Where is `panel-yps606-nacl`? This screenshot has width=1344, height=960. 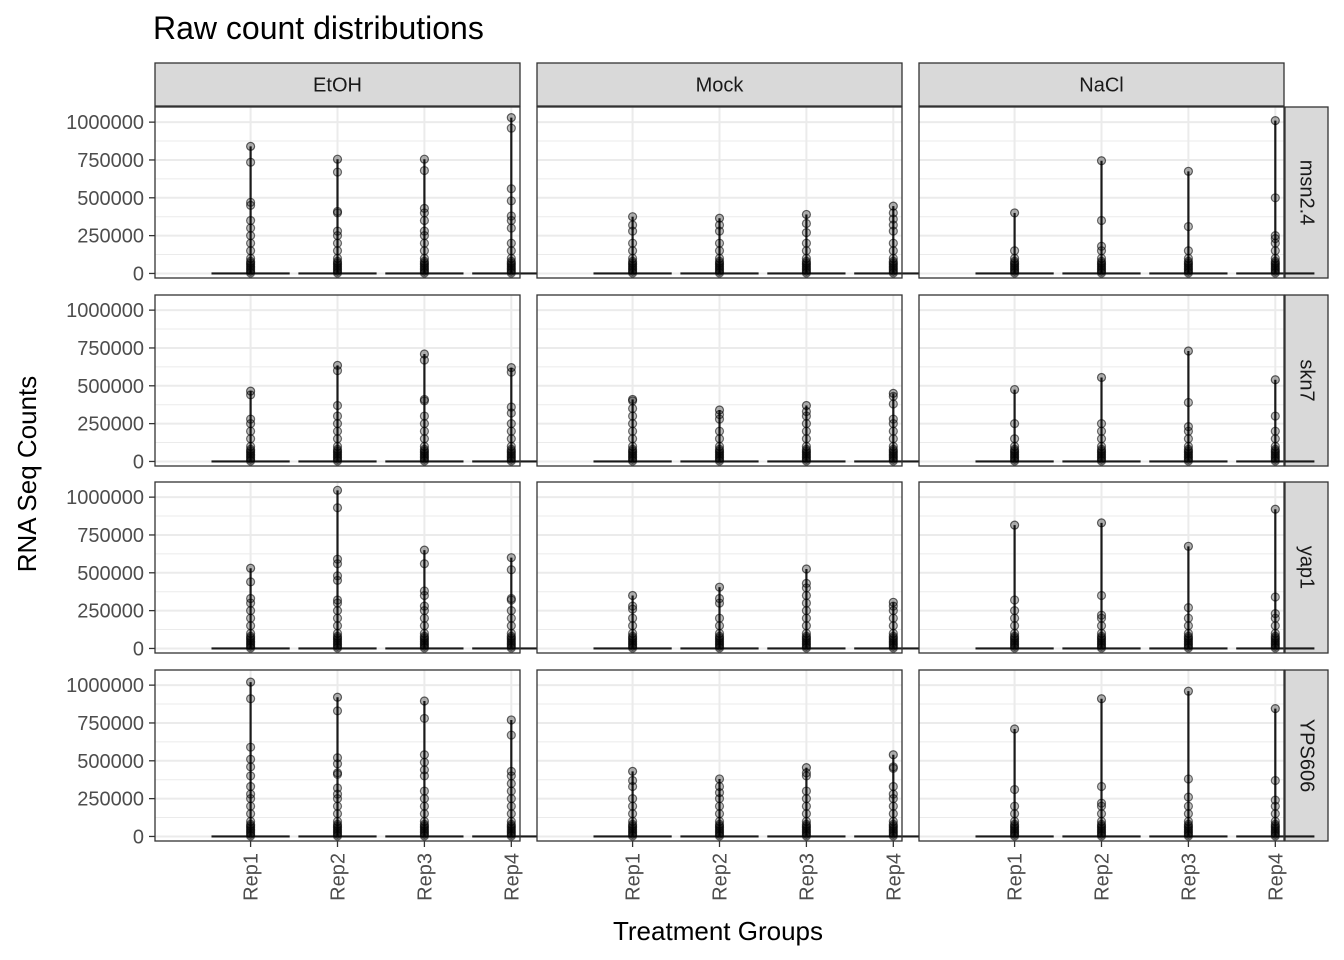
panel-yps606-nacl is located at coordinates (1116, 755).